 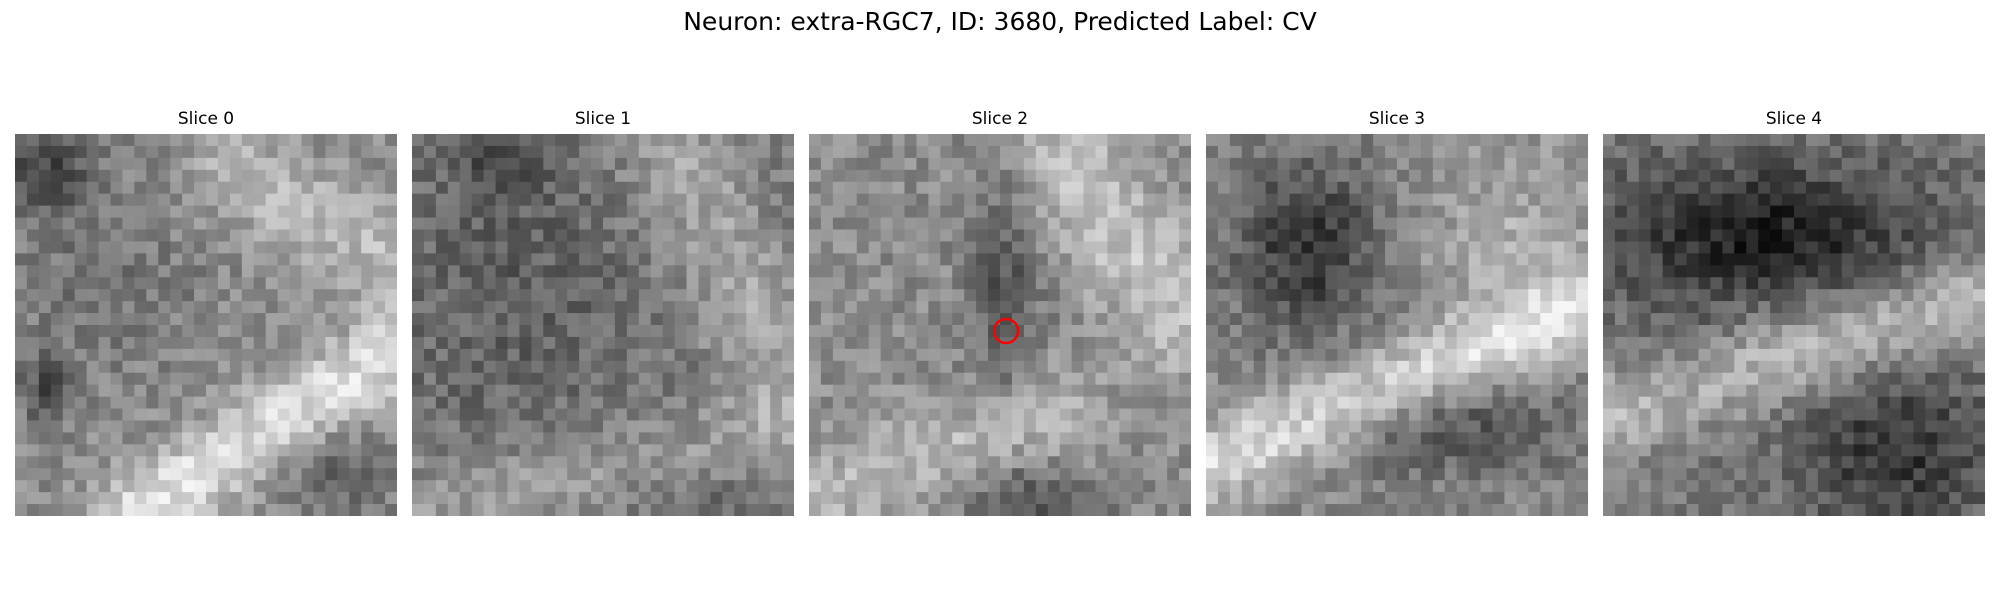 What do you see at coordinates (1794, 119) in the screenshot?
I see `slice-title: Slice 4` at bounding box center [1794, 119].